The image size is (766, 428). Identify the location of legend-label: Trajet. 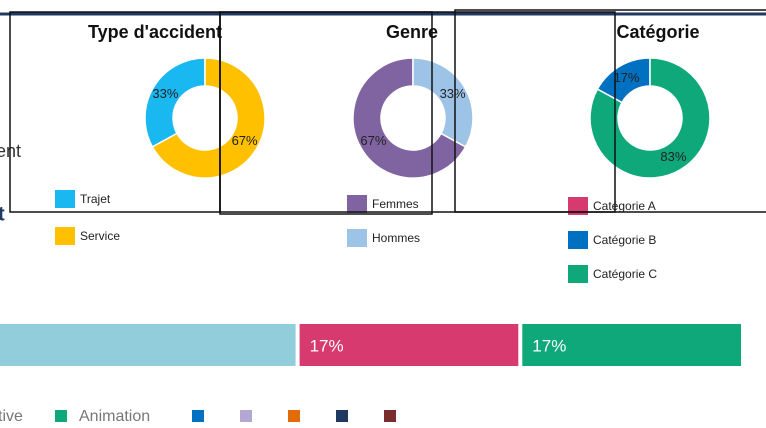
(95, 199).